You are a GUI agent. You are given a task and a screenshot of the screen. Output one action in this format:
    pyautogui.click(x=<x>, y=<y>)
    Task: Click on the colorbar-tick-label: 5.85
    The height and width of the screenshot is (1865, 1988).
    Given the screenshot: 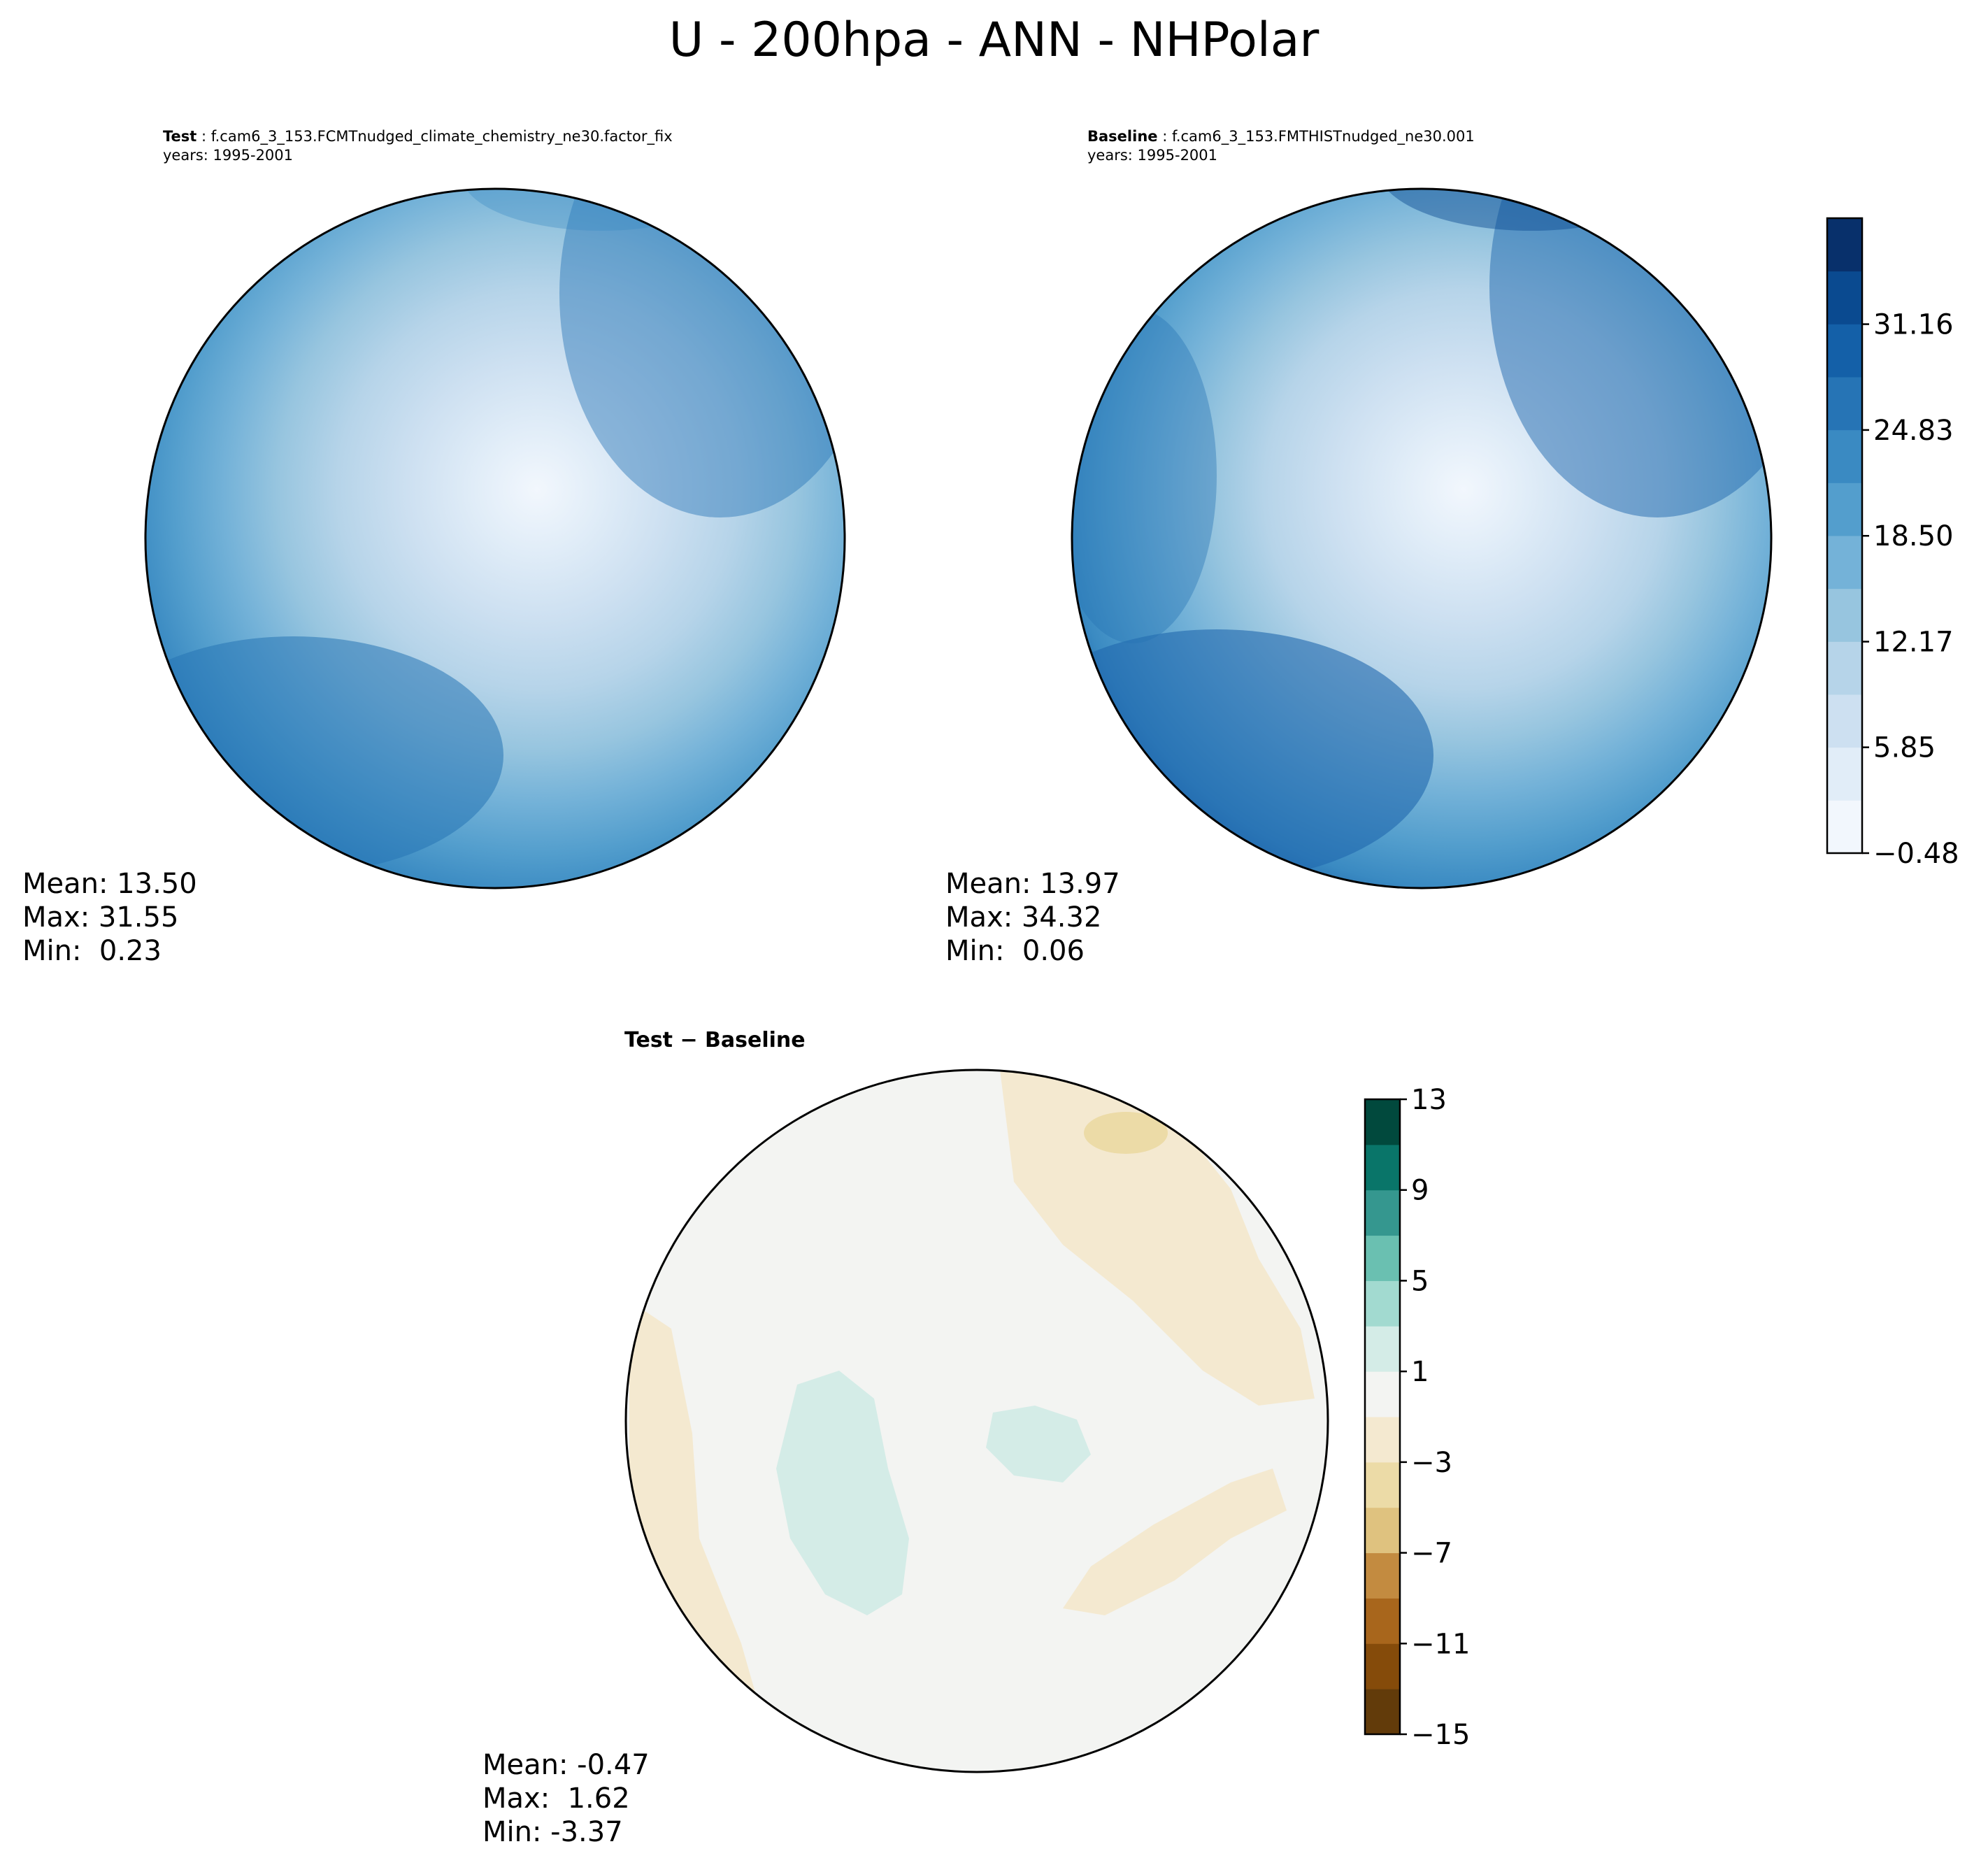 What is the action you would take?
    pyautogui.click(x=1904, y=748)
    